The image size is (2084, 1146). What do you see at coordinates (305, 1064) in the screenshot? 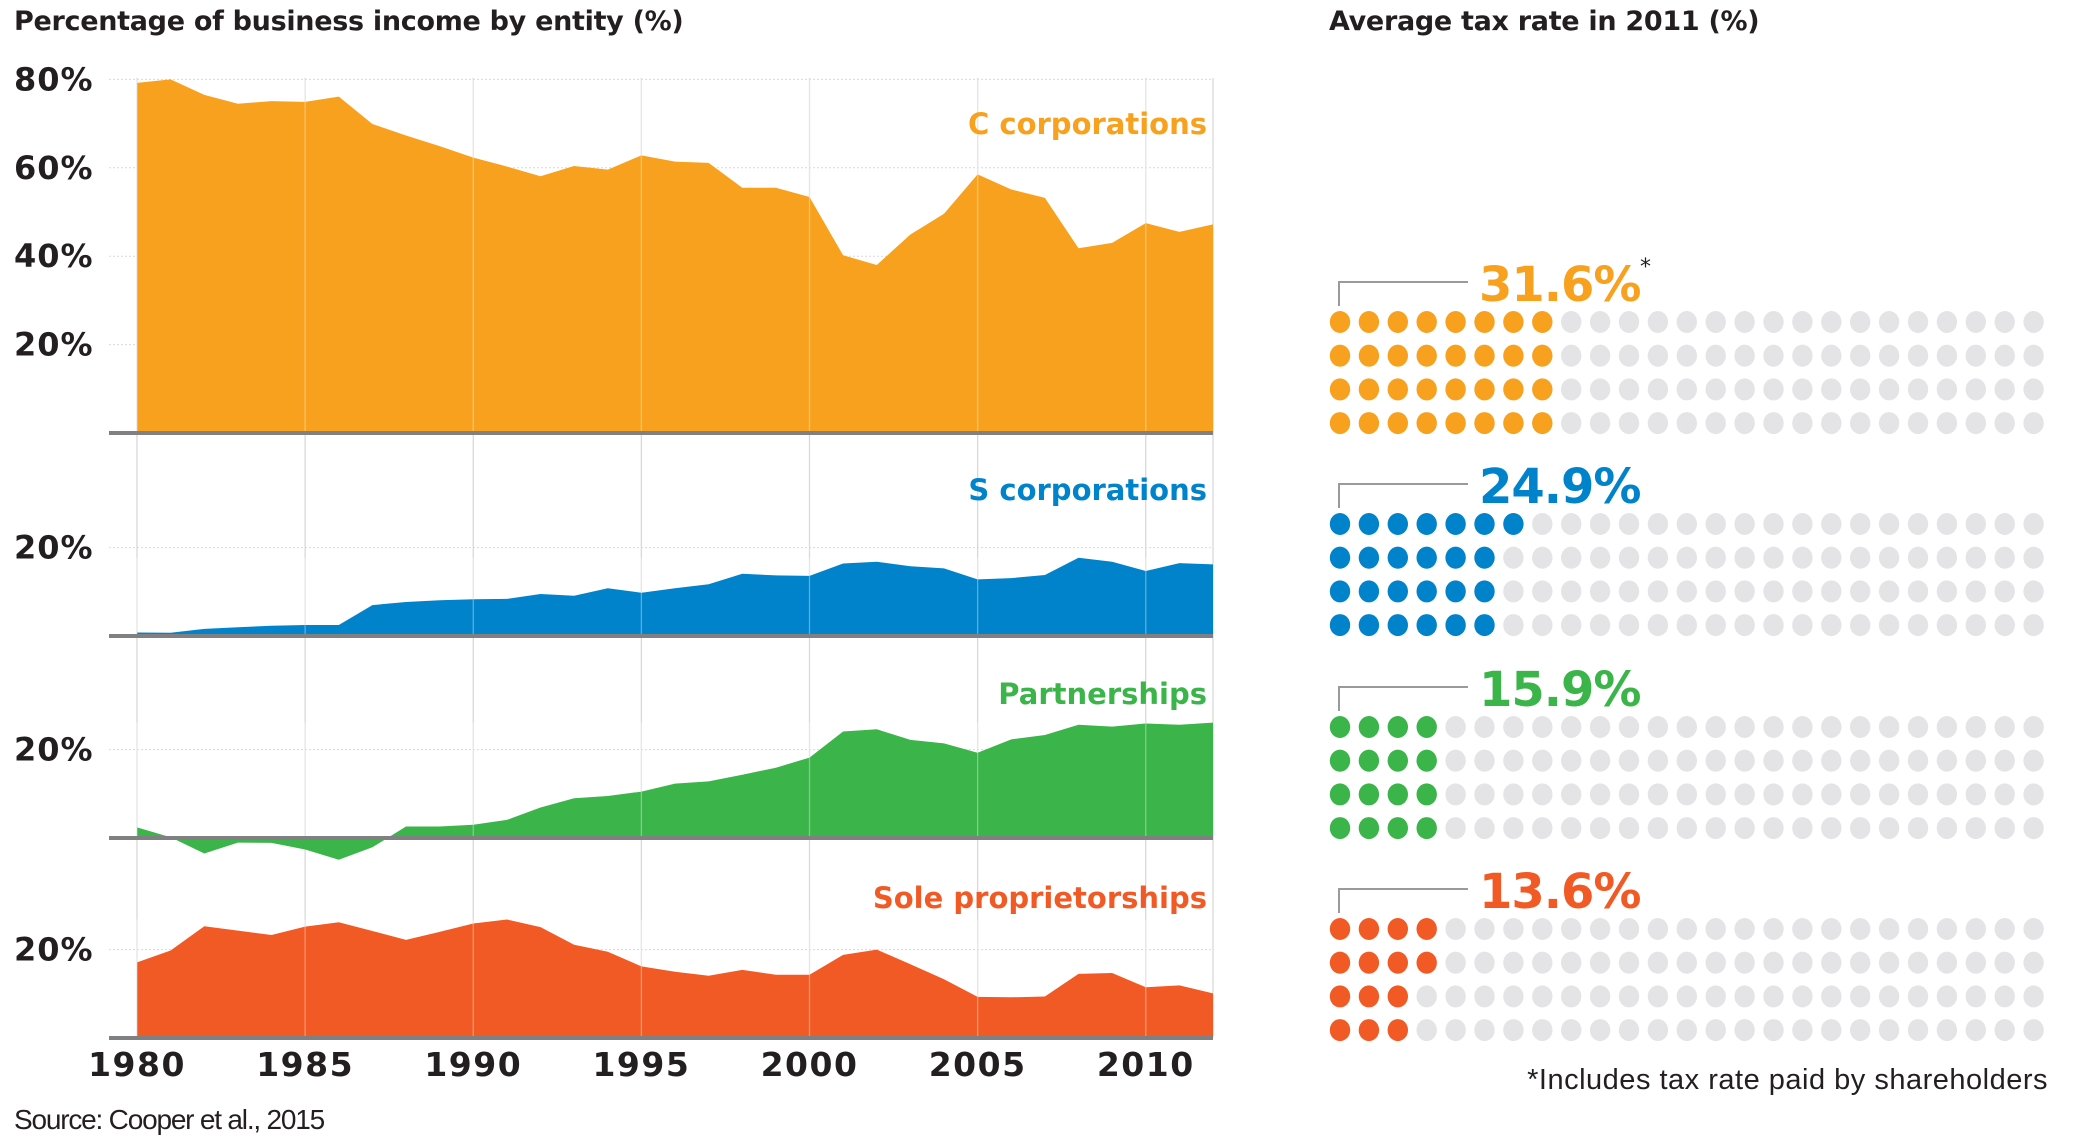
I see `x-tick-label: 1985` at bounding box center [305, 1064].